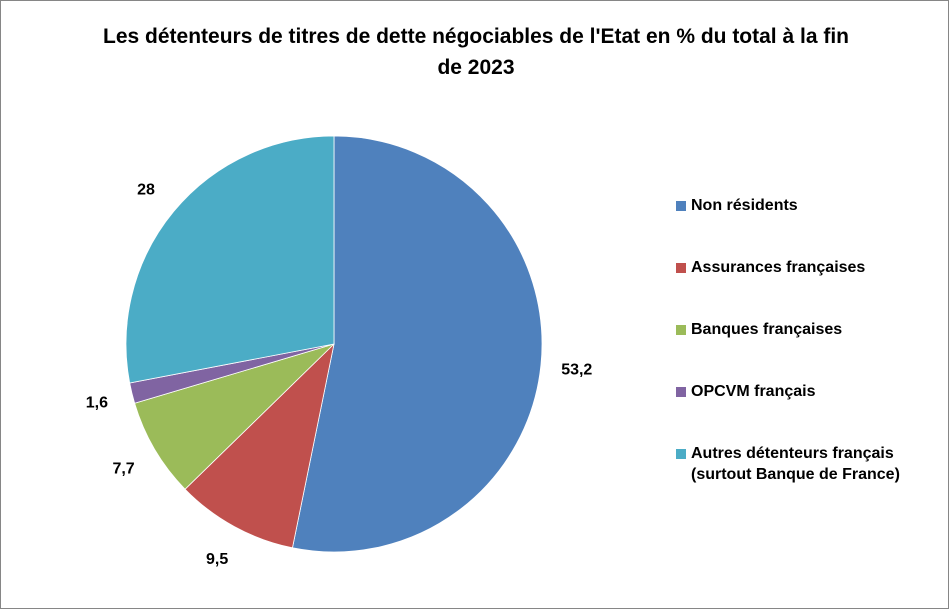 The image size is (949, 610). What do you see at coordinates (753, 391) in the screenshot?
I see `legend-label: OPCVM français` at bounding box center [753, 391].